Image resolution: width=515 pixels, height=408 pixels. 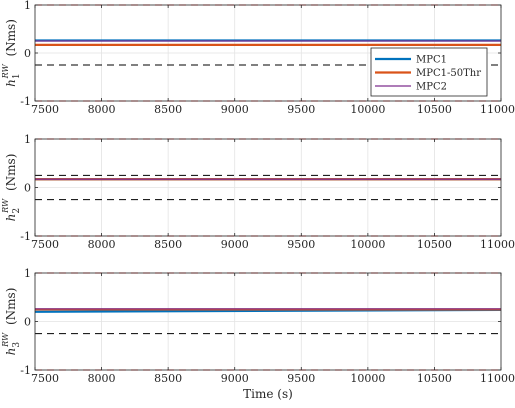 I want to click on legend-entry: MPC2, so click(x=431, y=87).